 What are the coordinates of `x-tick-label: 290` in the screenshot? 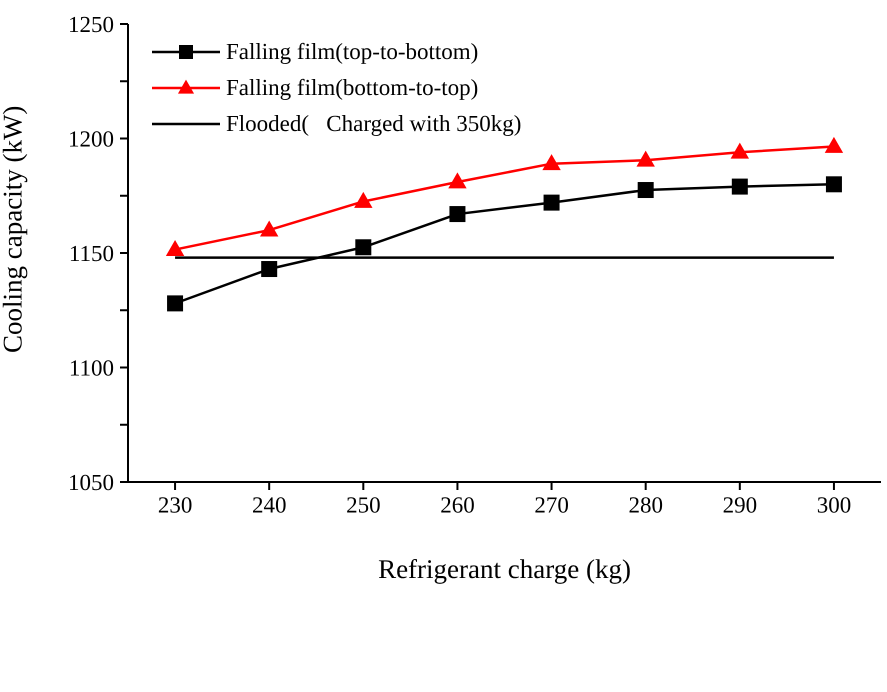 It's located at (740, 505).